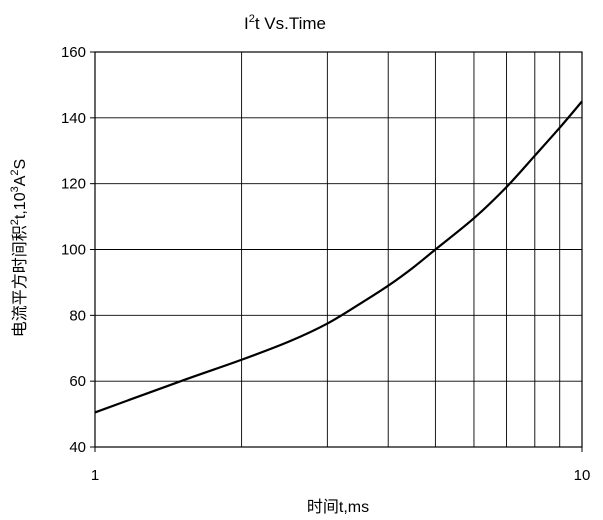  What do you see at coordinates (73, 184) in the screenshot?
I see `y-tick-label: 120` at bounding box center [73, 184].